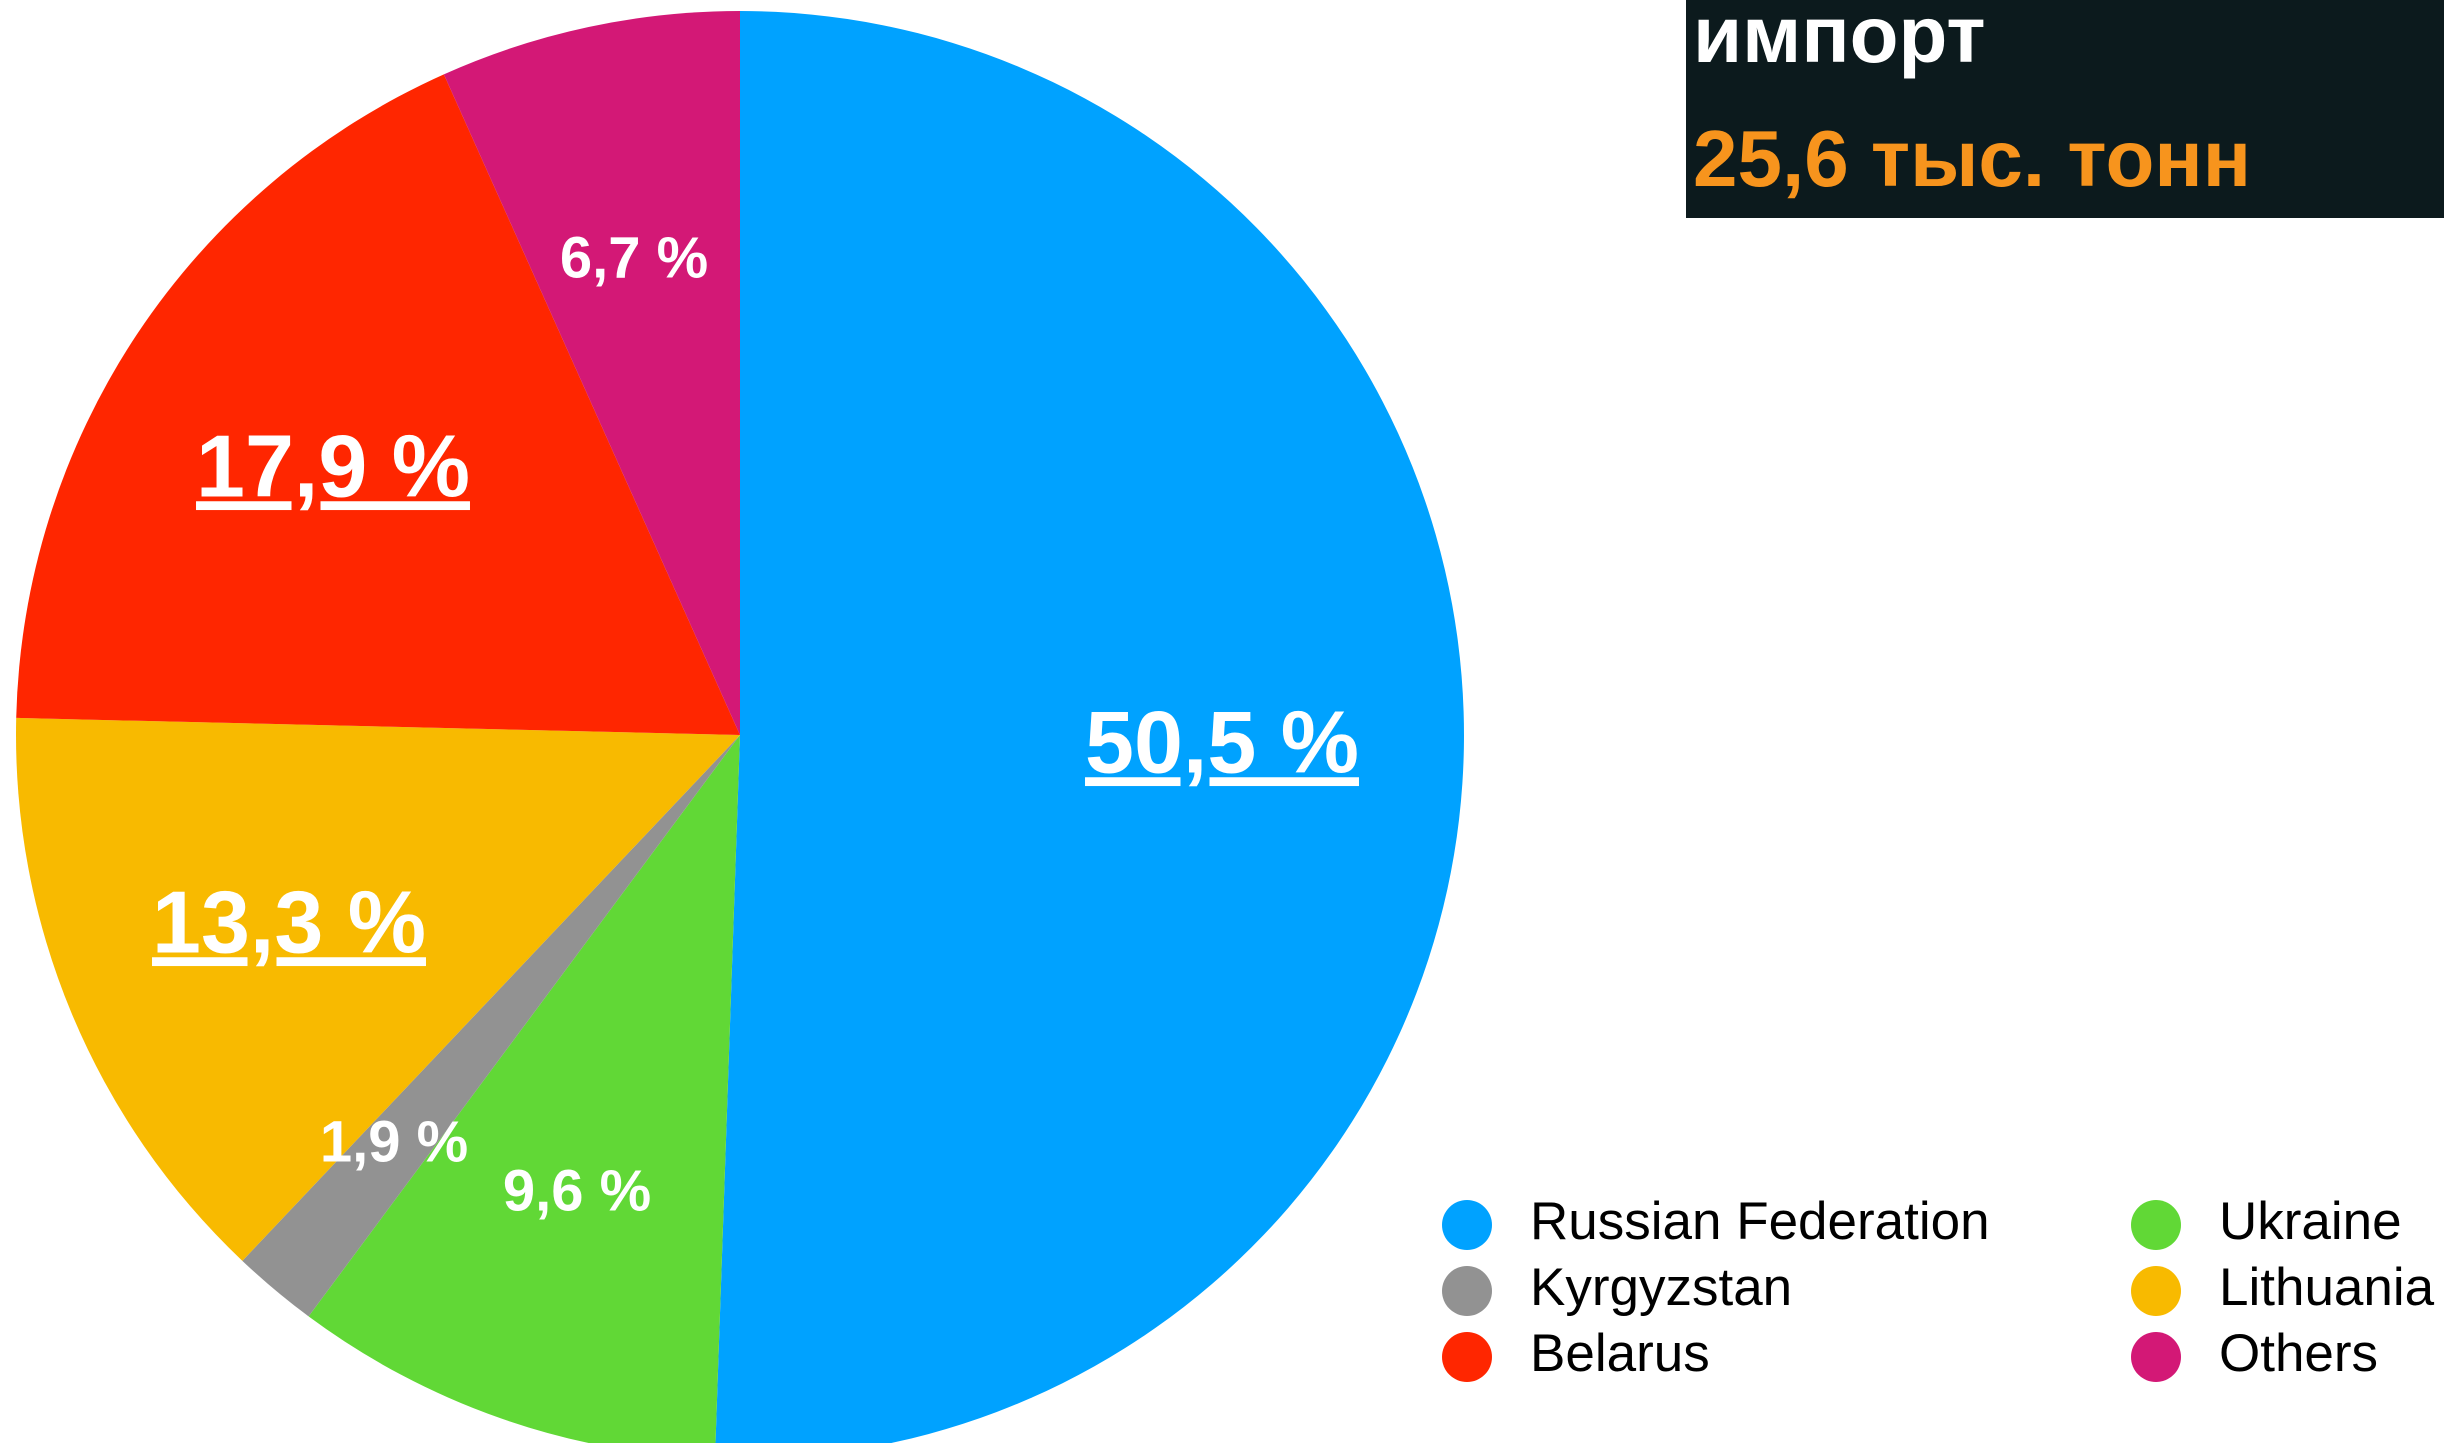 Image resolution: width=2448 pixels, height=1443 pixels. What do you see at coordinates (2310, 1221) in the screenshot?
I see `legend-label: Ukraine` at bounding box center [2310, 1221].